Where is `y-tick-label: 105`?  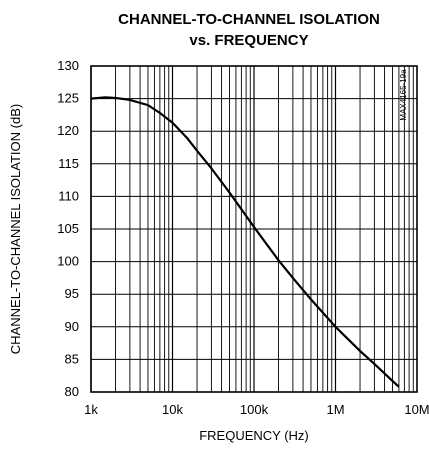 y-tick-label: 105 is located at coordinates (68, 228).